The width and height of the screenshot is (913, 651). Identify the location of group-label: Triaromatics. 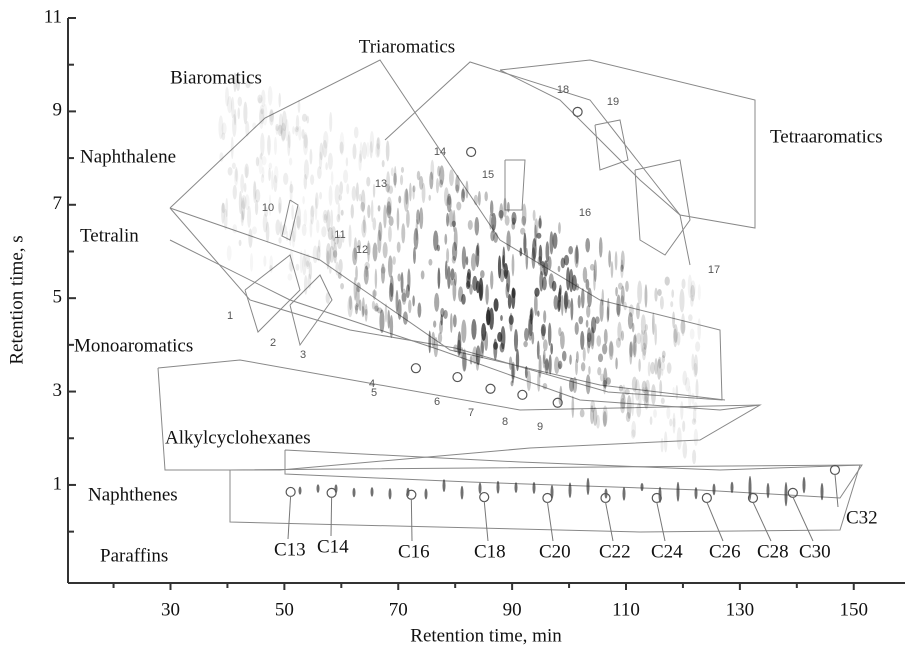
(407, 46).